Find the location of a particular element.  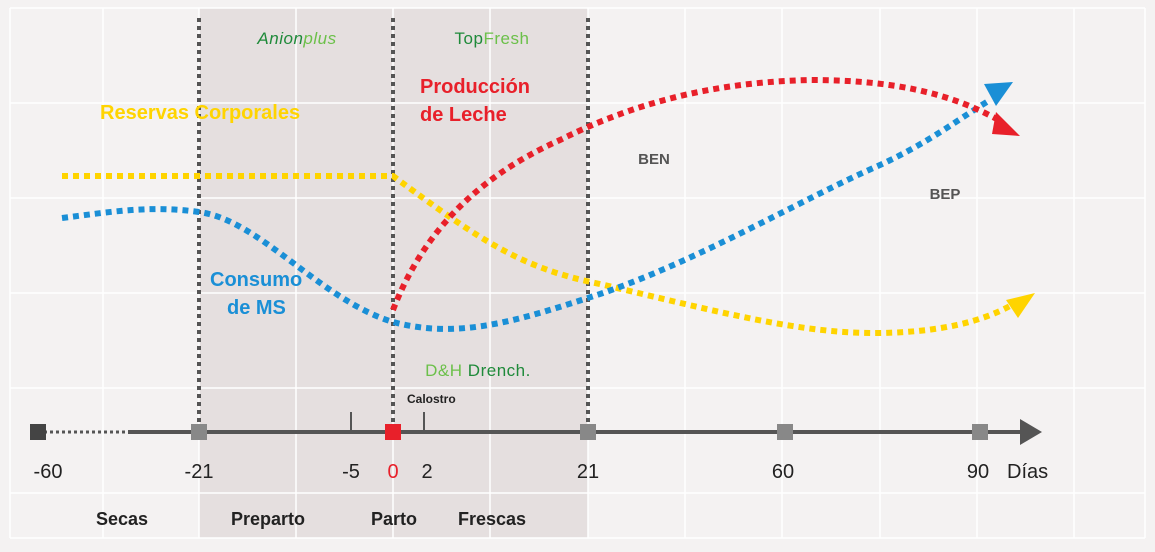

tick-label-minus-21: -21 is located at coordinates (199, 472).